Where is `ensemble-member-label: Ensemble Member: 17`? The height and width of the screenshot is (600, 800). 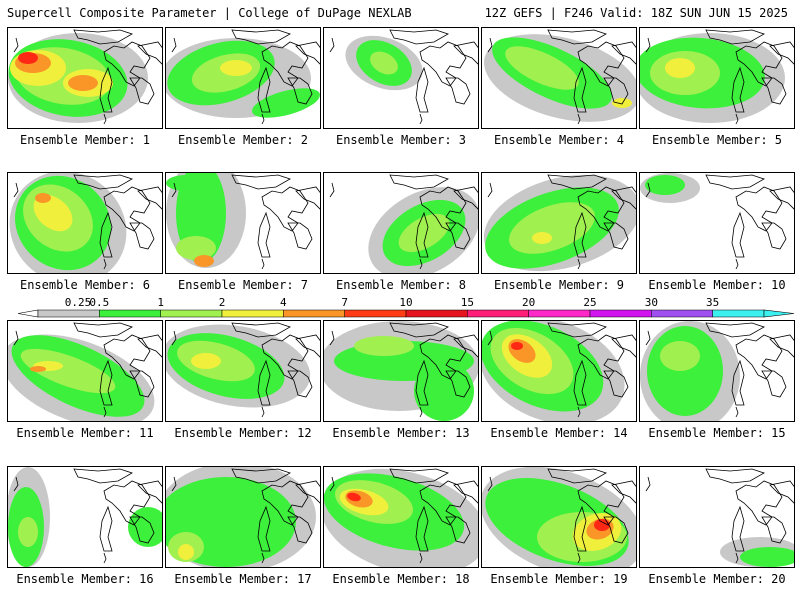 ensemble-member-label: Ensemble Member: 17 is located at coordinates (243, 579).